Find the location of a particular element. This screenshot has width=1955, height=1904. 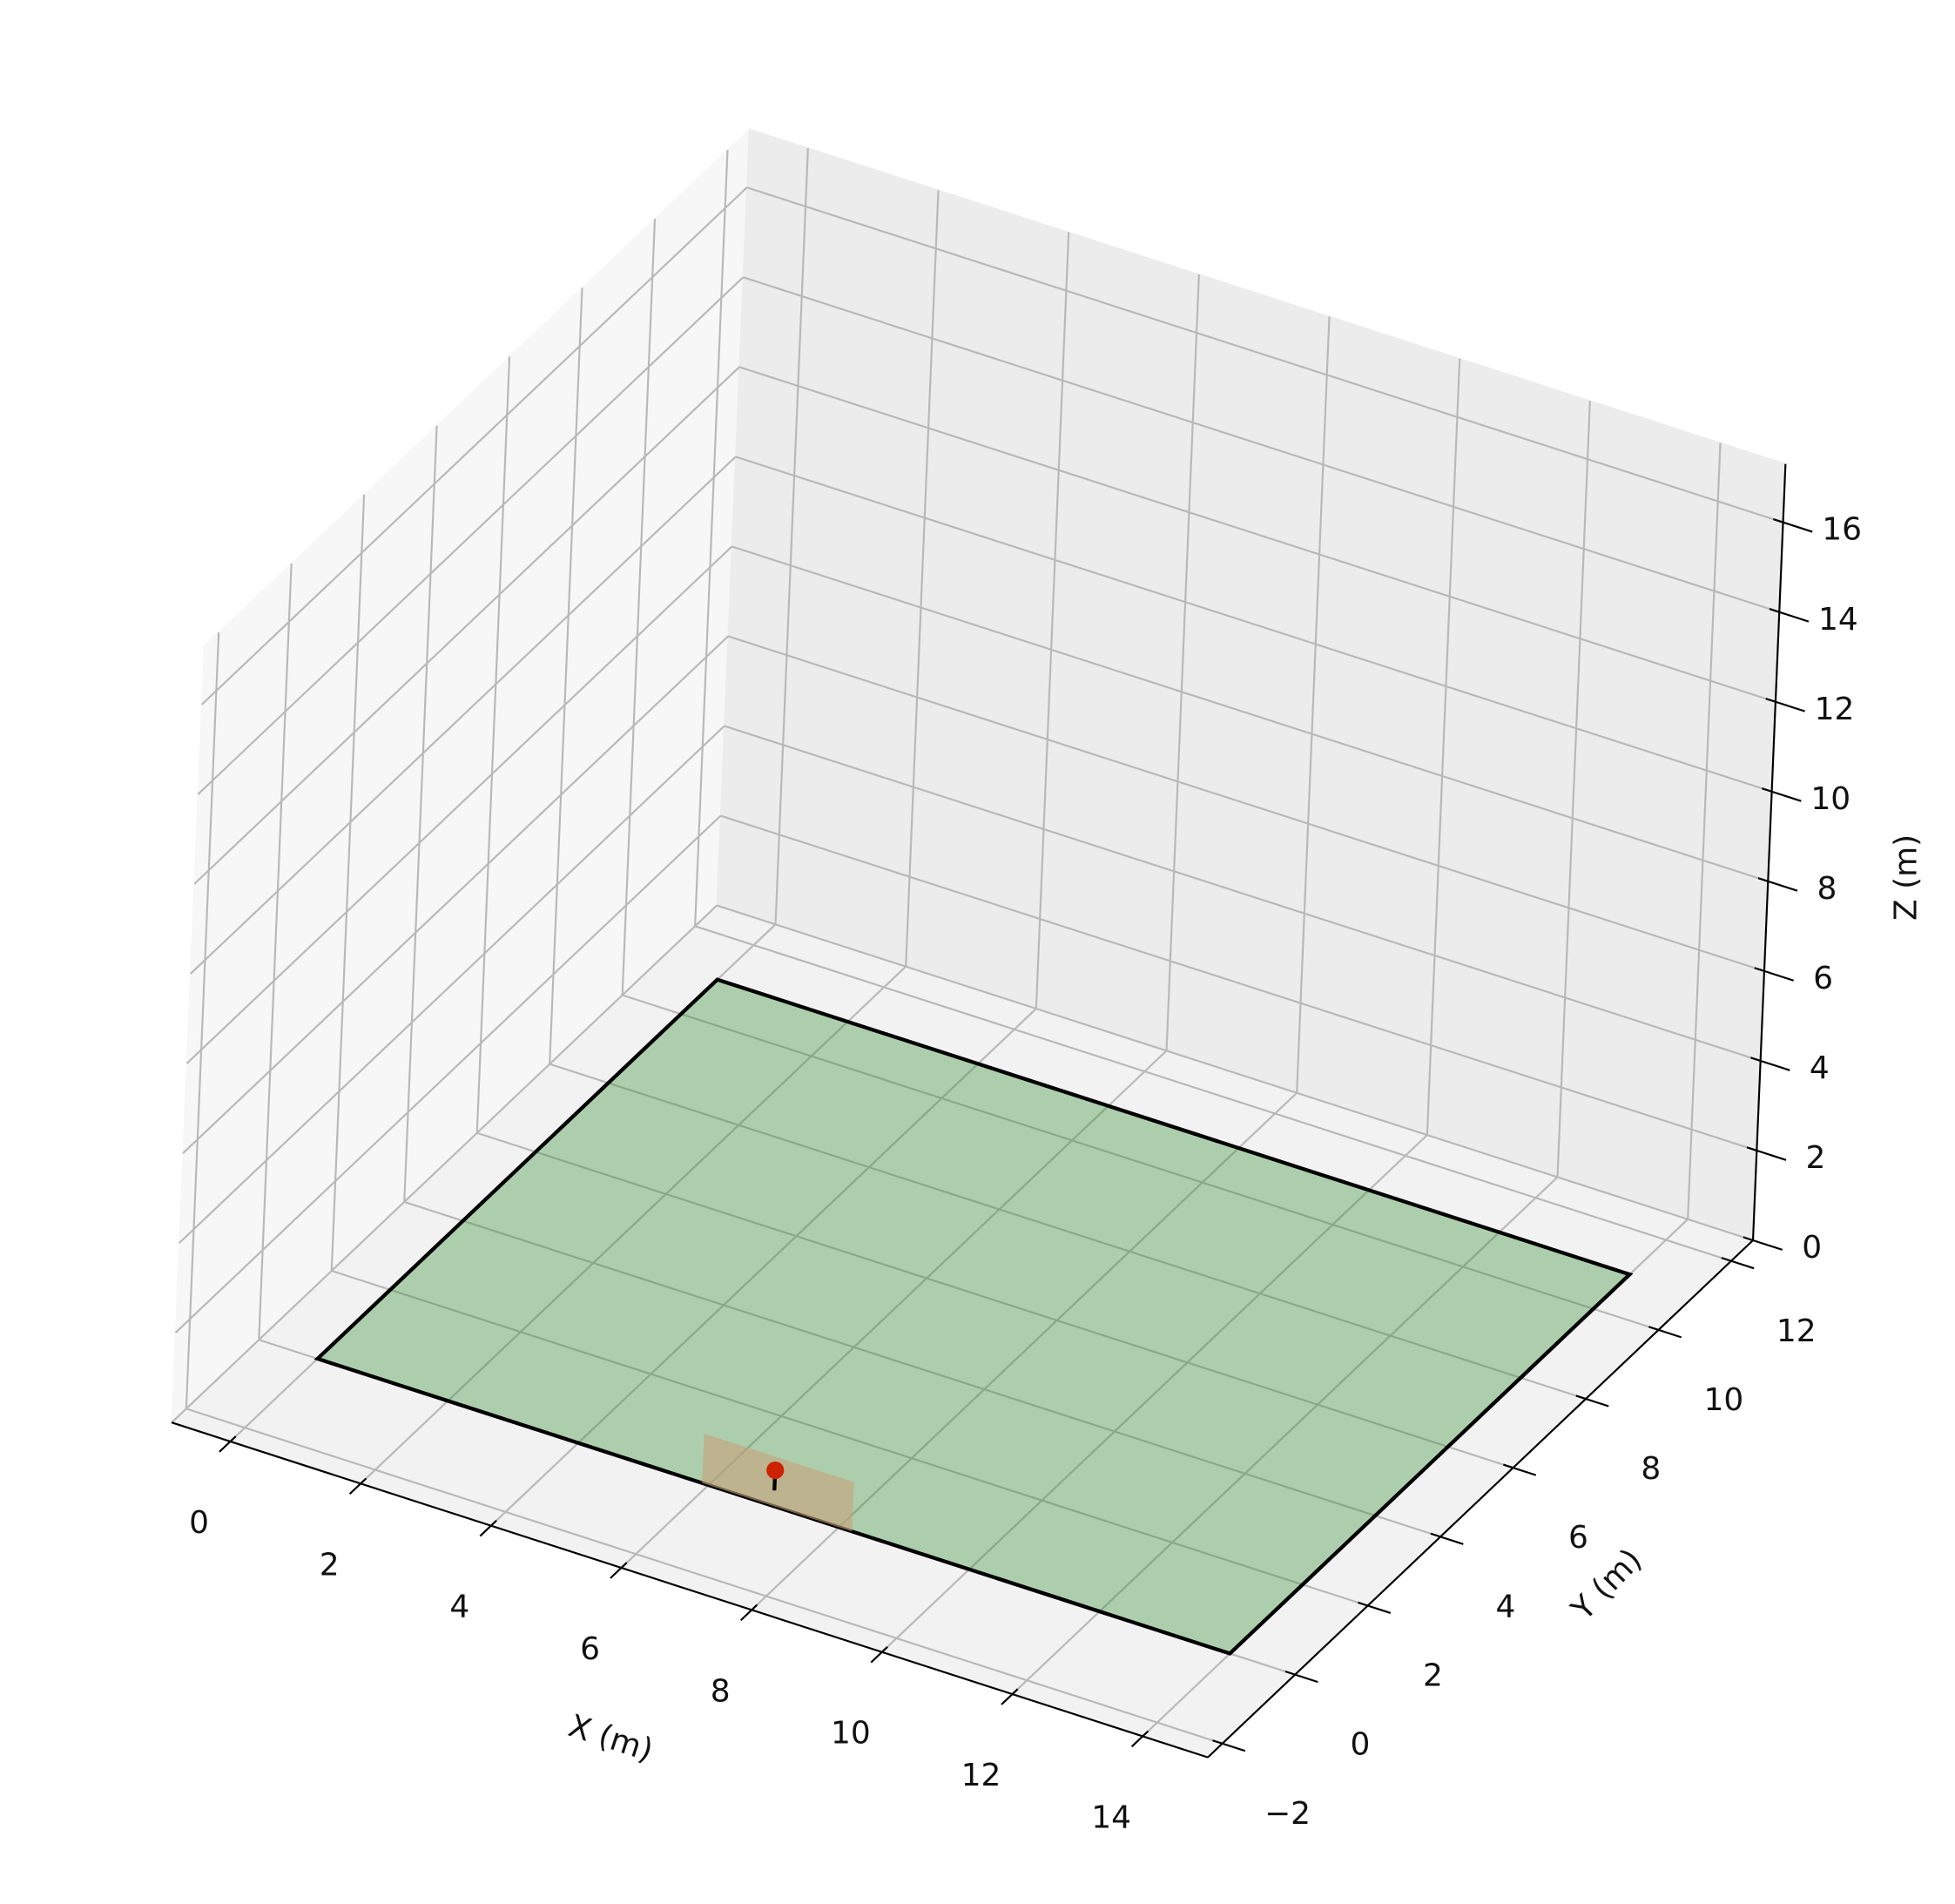

y-tick-label: 2 is located at coordinates (1433, 1676).